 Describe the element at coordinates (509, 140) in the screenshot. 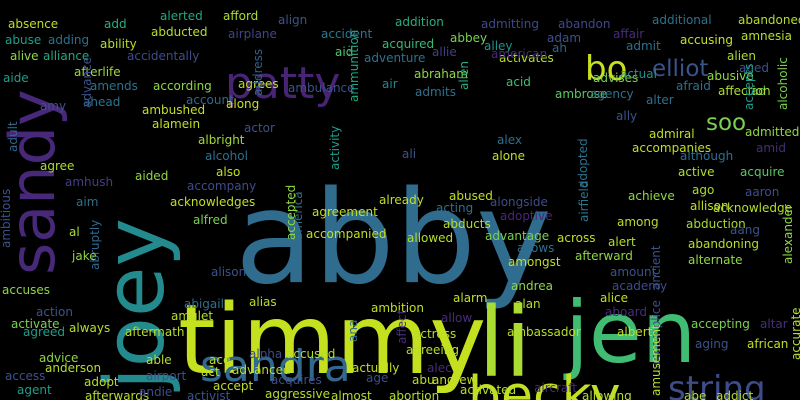

I see `word-alex: alex` at that location.